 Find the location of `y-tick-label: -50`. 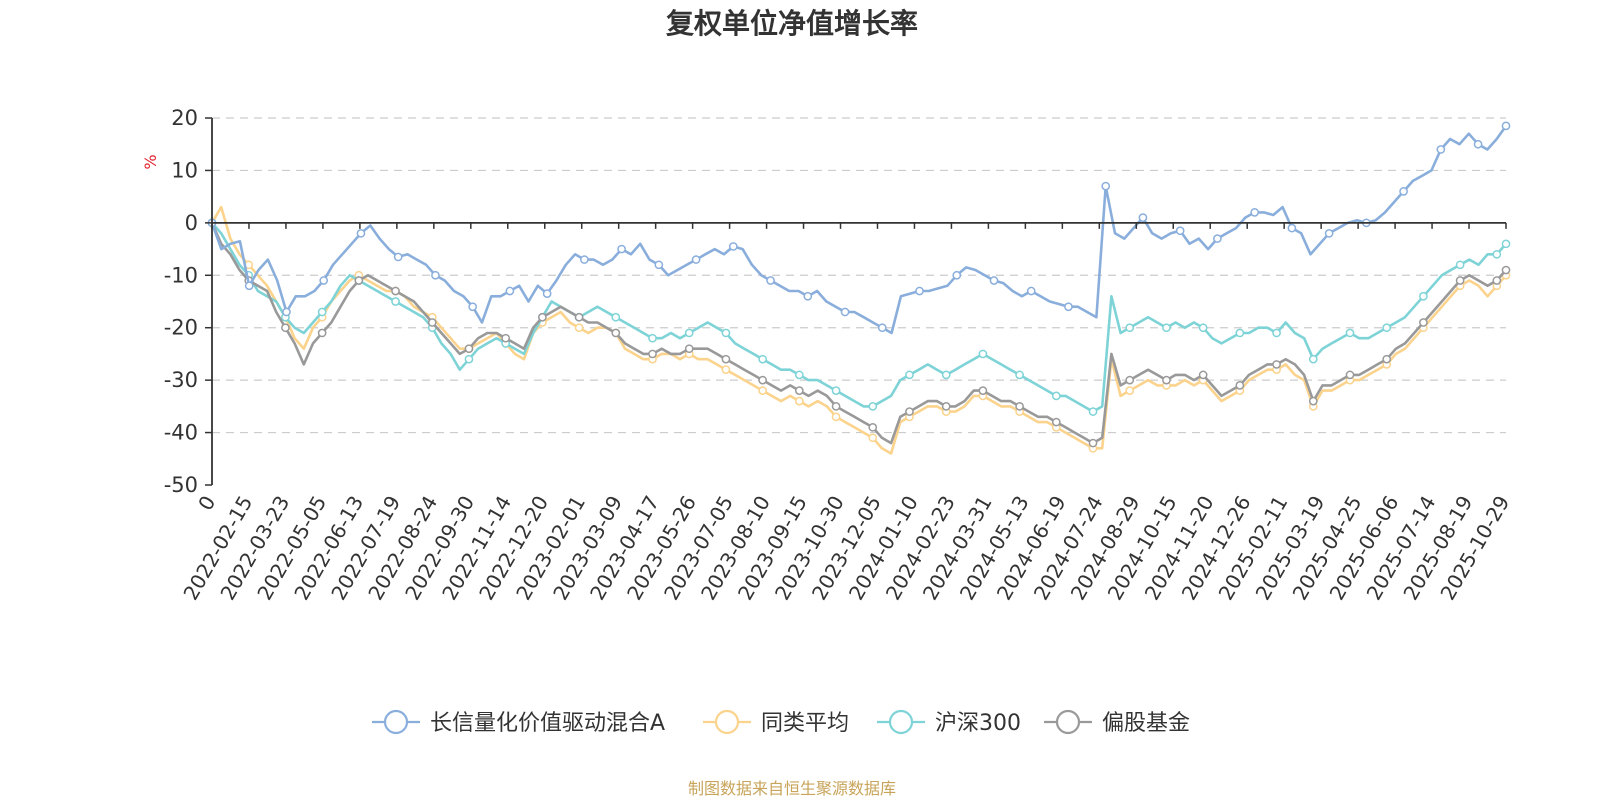

y-tick-label: -50 is located at coordinates (181, 485).